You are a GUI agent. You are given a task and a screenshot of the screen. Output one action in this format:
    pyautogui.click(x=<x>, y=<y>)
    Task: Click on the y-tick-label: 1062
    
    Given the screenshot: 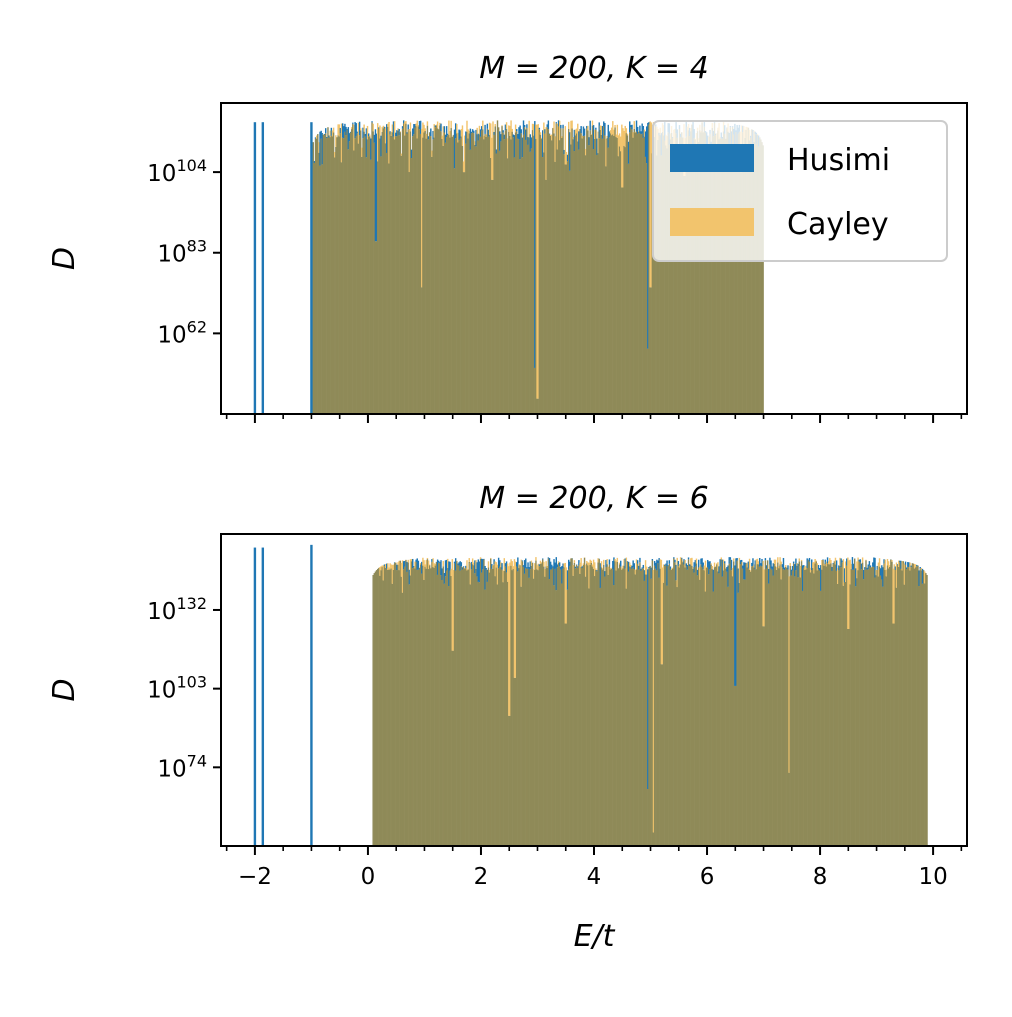 What is the action you would take?
    pyautogui.click(x=182, y=332)
    